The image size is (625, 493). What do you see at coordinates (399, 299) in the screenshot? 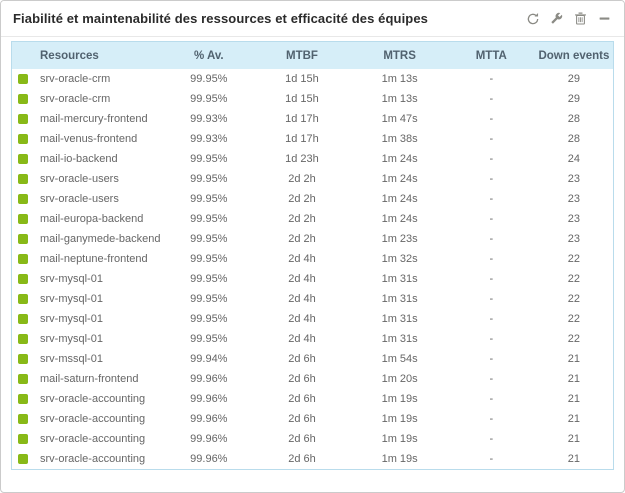
I see `mtrs-value: 1m 31s` at bounding box center [399, 299].